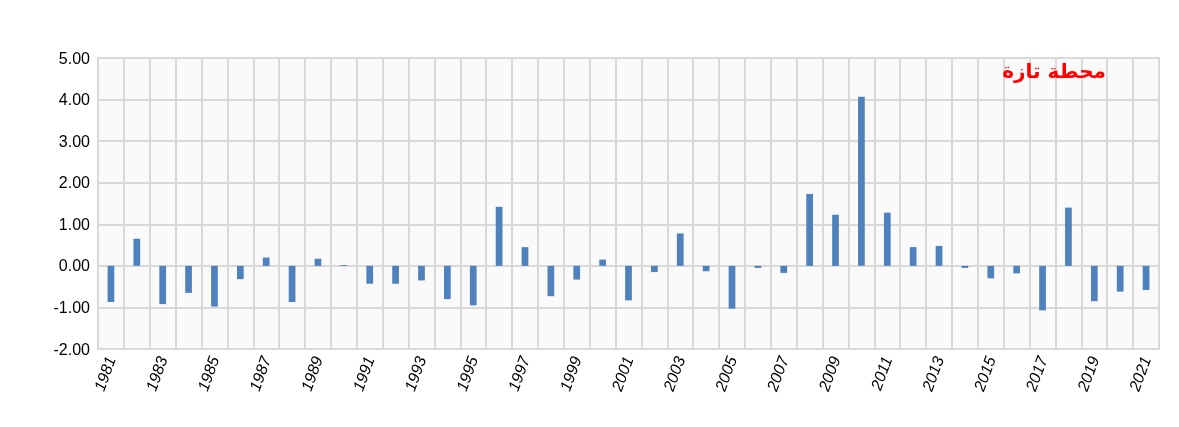 The width and height of the screenshot is (1179, 427). What do you see at coordinates (72, 349) in the screenshot?
I see `y-tick-label: -2.00` at bounding box center [72, 349].